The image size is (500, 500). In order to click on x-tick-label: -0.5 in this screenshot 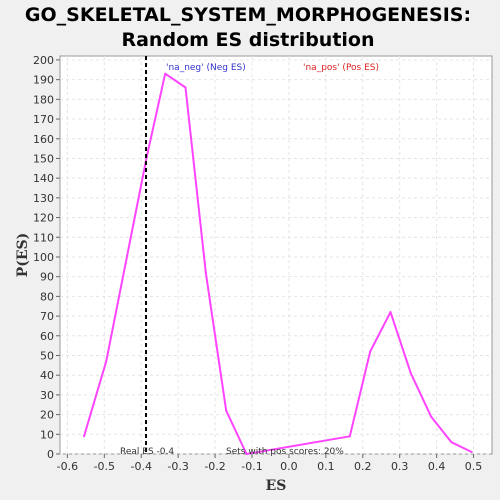, I will do `click(104, 466)`.